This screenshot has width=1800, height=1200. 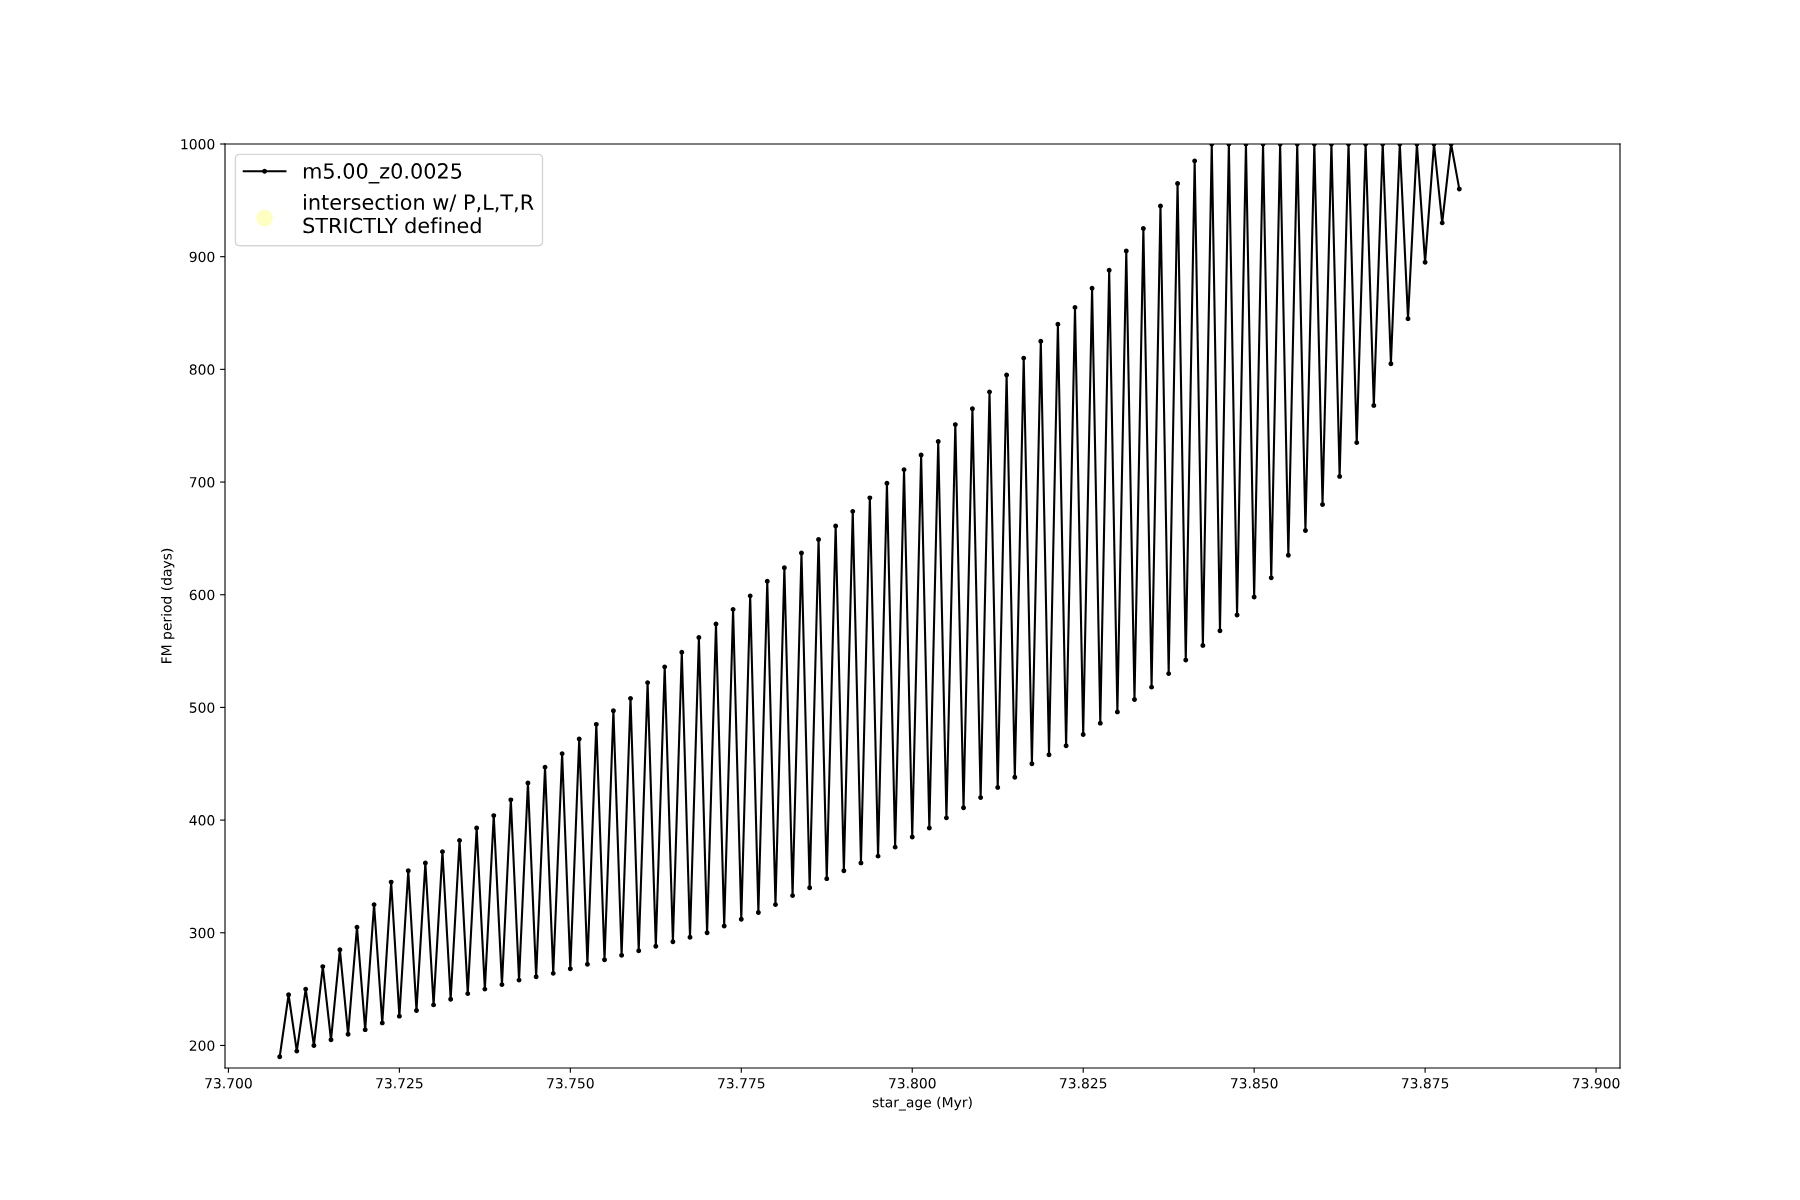 I want to click on y-tick-label: 400, so click(x=202, y=820).